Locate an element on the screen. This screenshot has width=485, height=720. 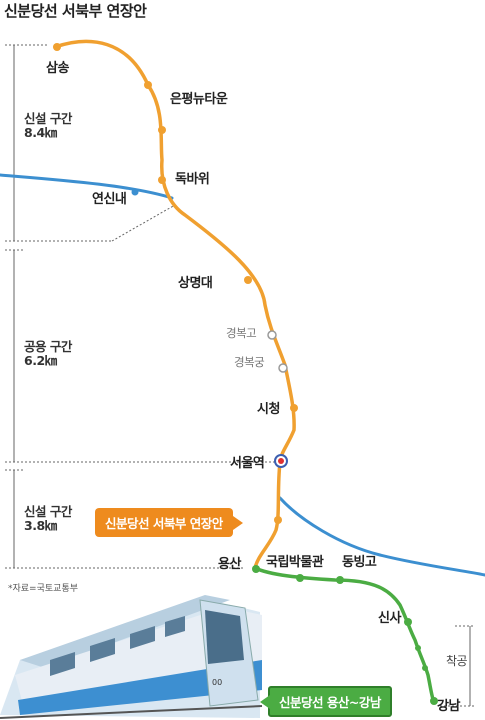
station-label-samsong: 삼송 is located at coordinates (57, 68).